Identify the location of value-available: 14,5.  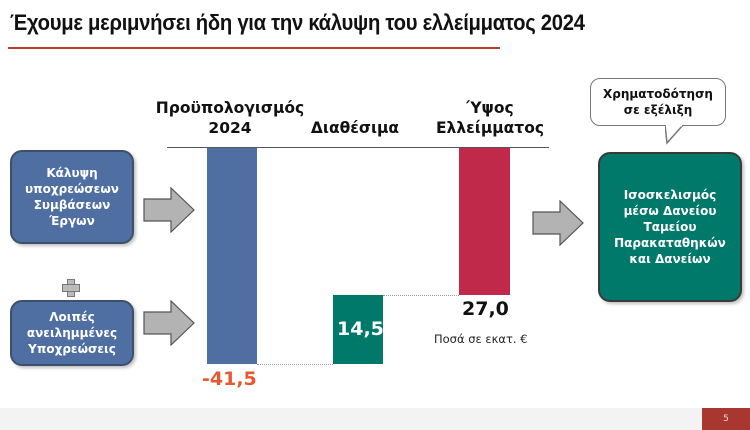
(360, 329).